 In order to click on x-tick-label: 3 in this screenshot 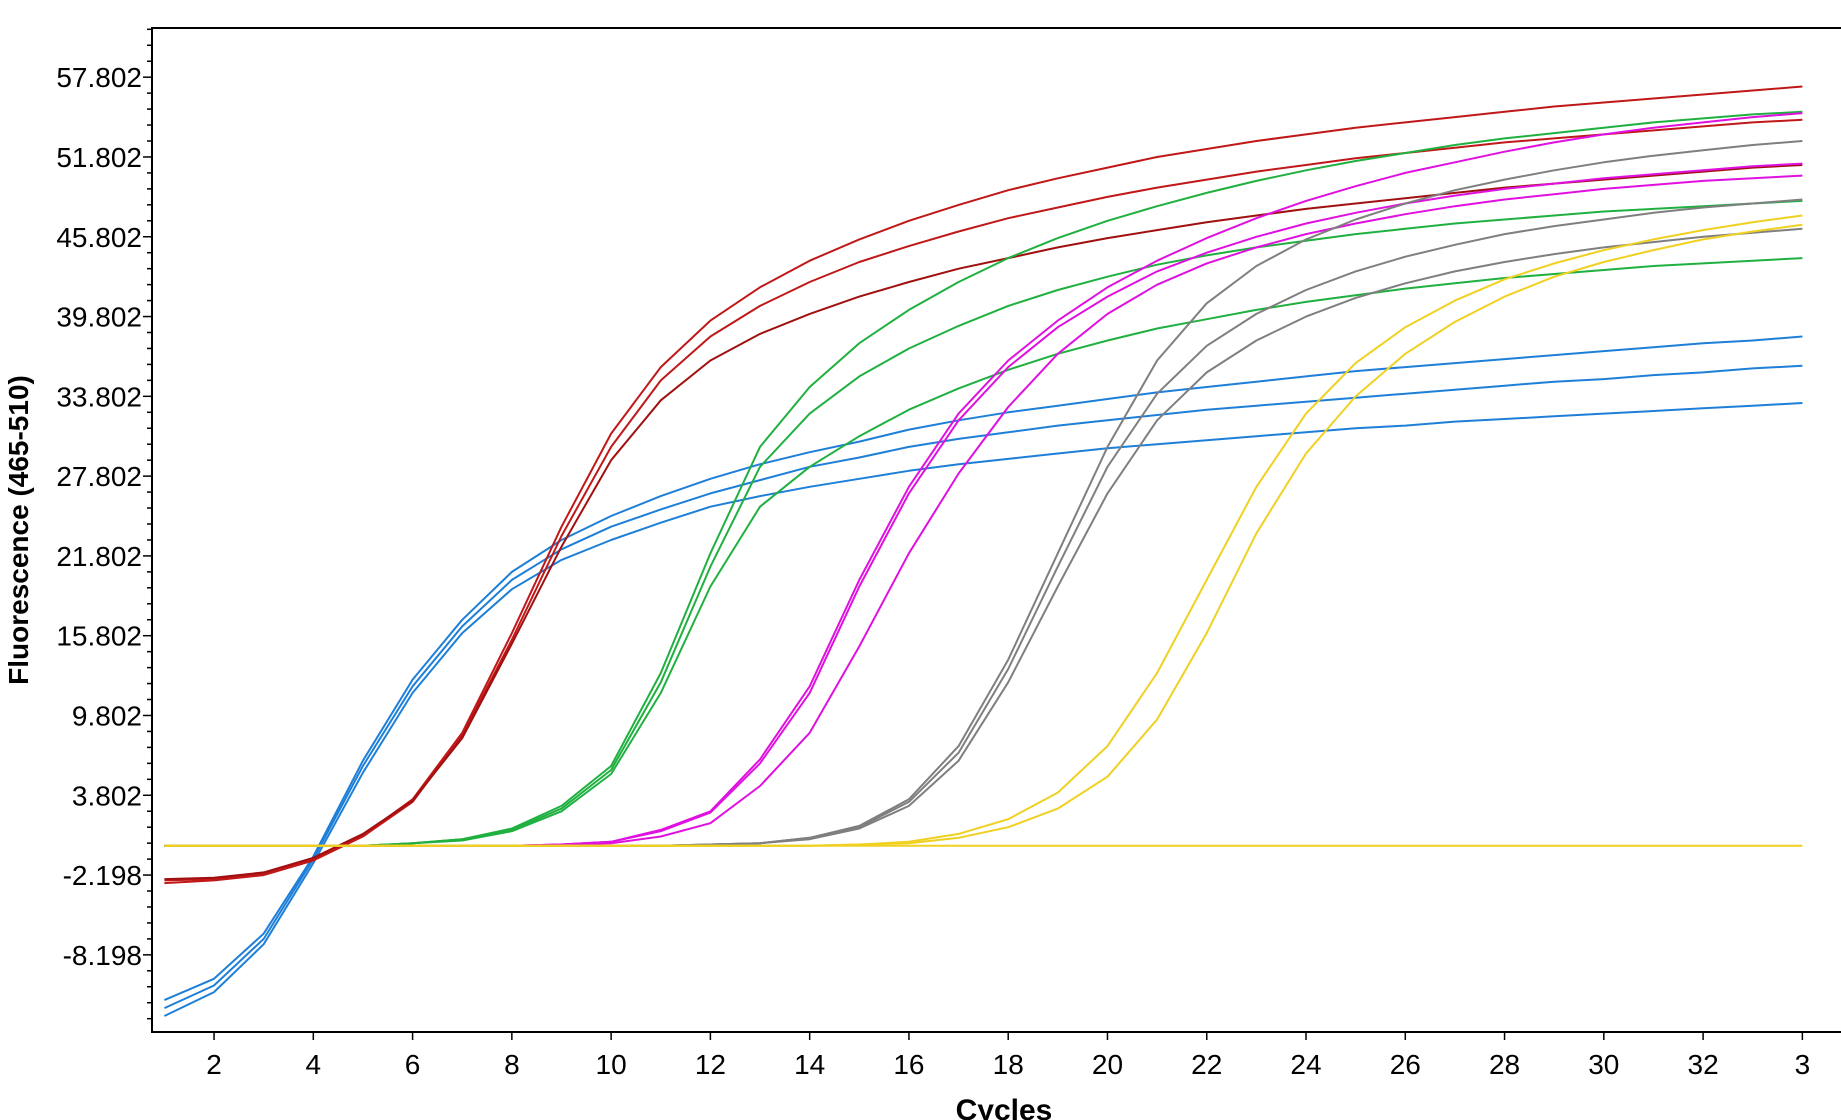, I will do `click(1803, 1064)`.